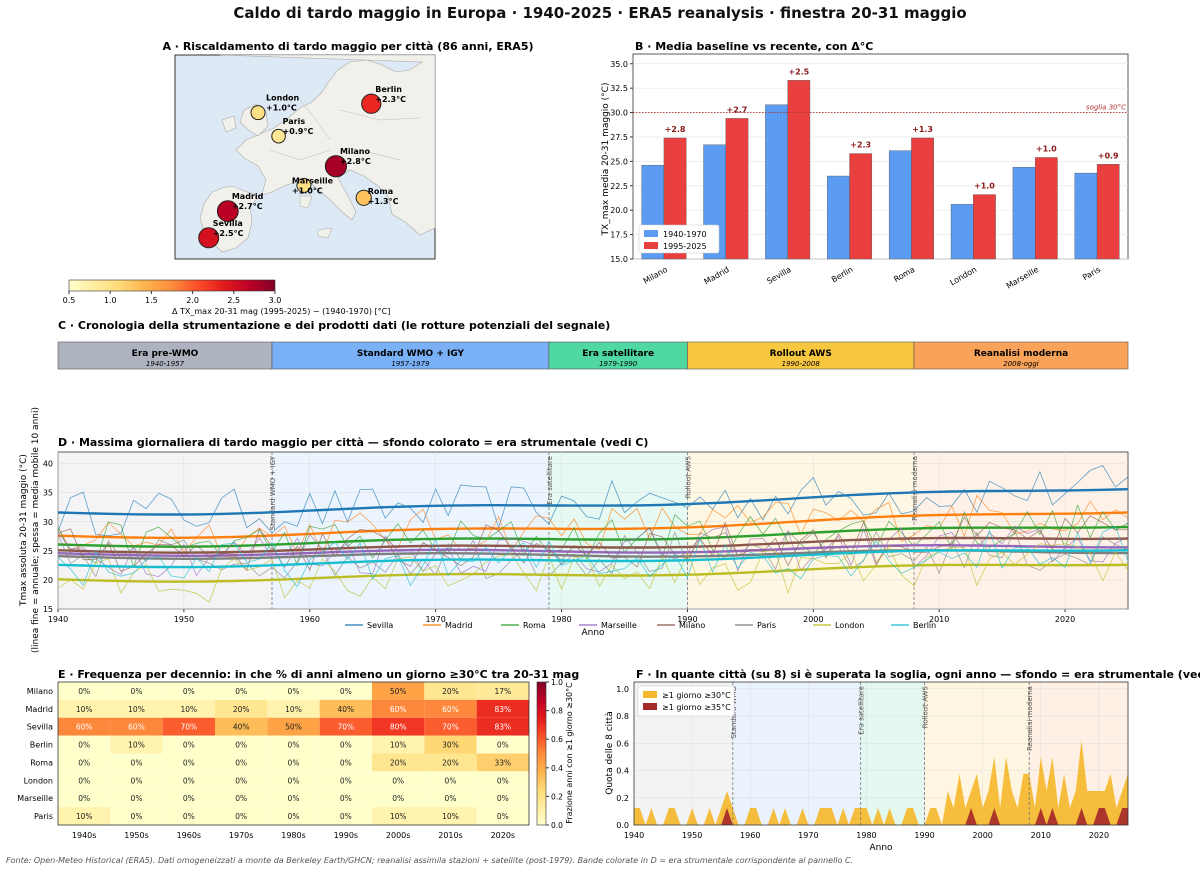  Describe the element at coordinates (685, 246) in the screenshot. I see `legend-label-1995-2025: 1995-2025` at that location.